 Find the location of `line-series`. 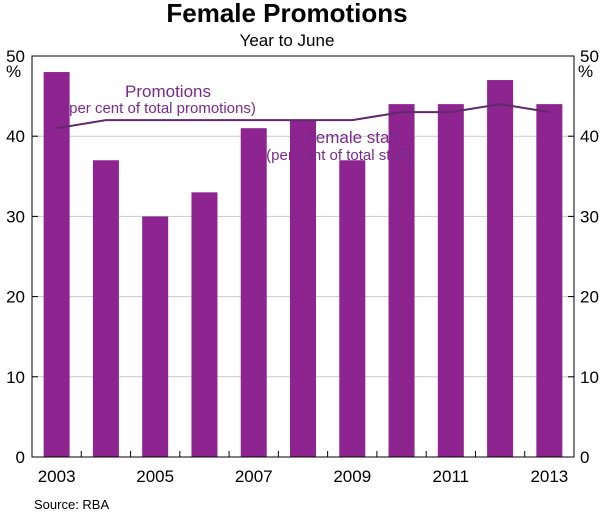

line-series is located at coordinates (303, 116).